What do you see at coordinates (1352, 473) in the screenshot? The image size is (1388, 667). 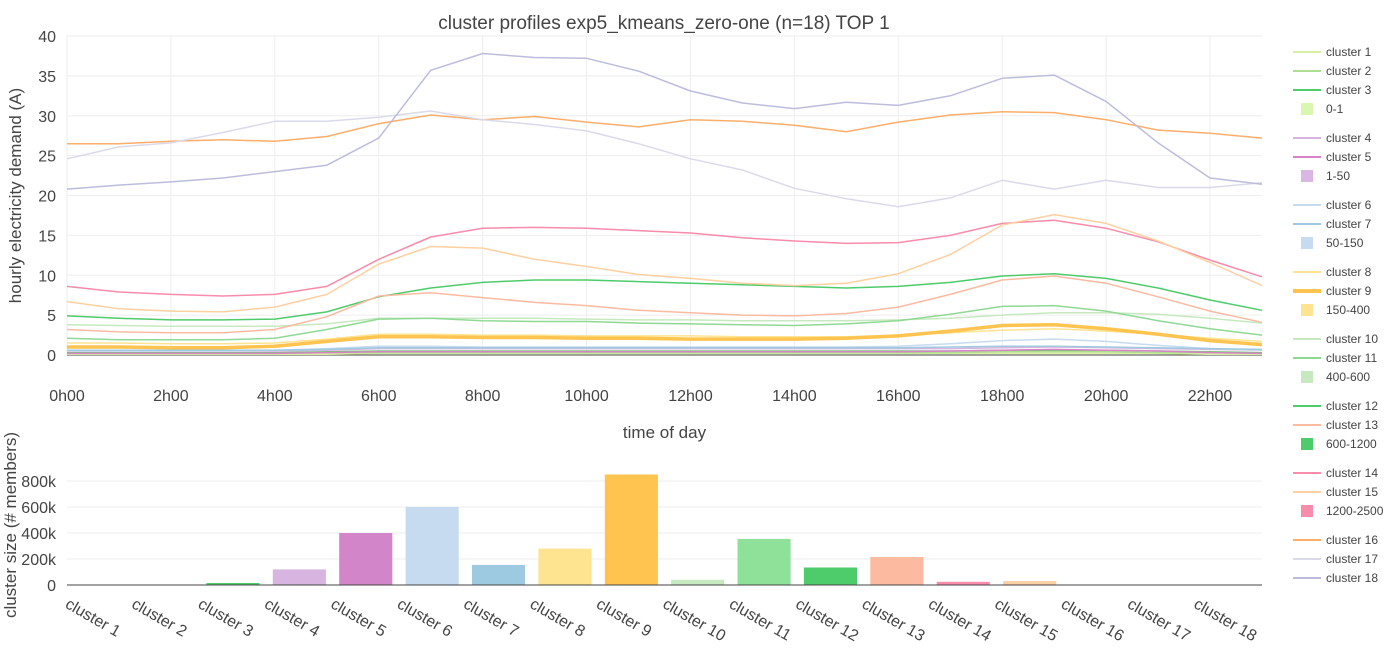 I see `legend-label: cluster 14` at bounding box center [1352, 473].